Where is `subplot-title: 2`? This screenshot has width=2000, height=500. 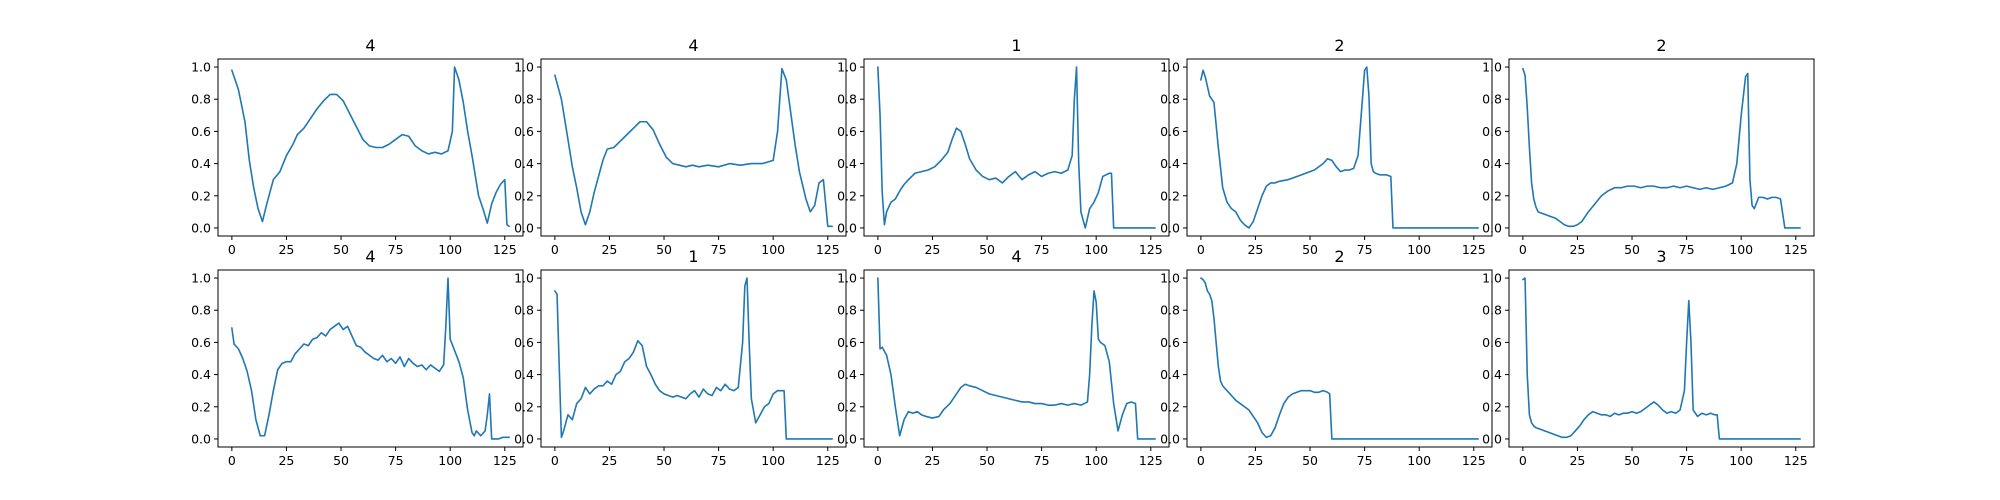
subplot-title: 2 is located at coordinates (1339, 256).